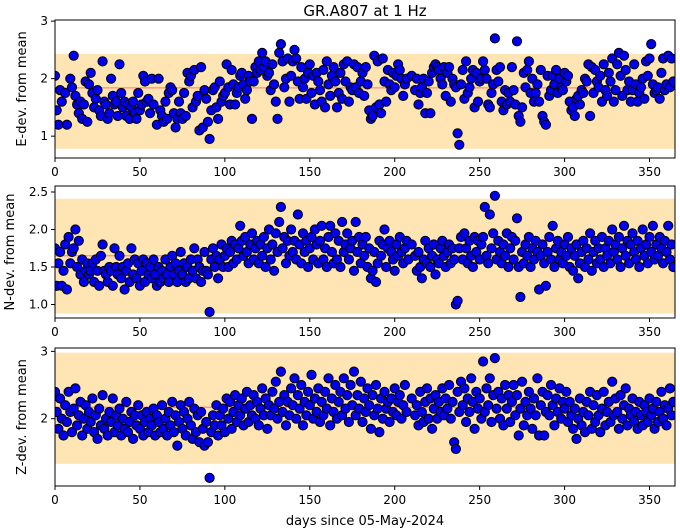 The image size is (680, 531). What do you see at coordinates (564, 172) in the screenshot?
I see `x-tick-label: 300` at bounding box center [564, 172].